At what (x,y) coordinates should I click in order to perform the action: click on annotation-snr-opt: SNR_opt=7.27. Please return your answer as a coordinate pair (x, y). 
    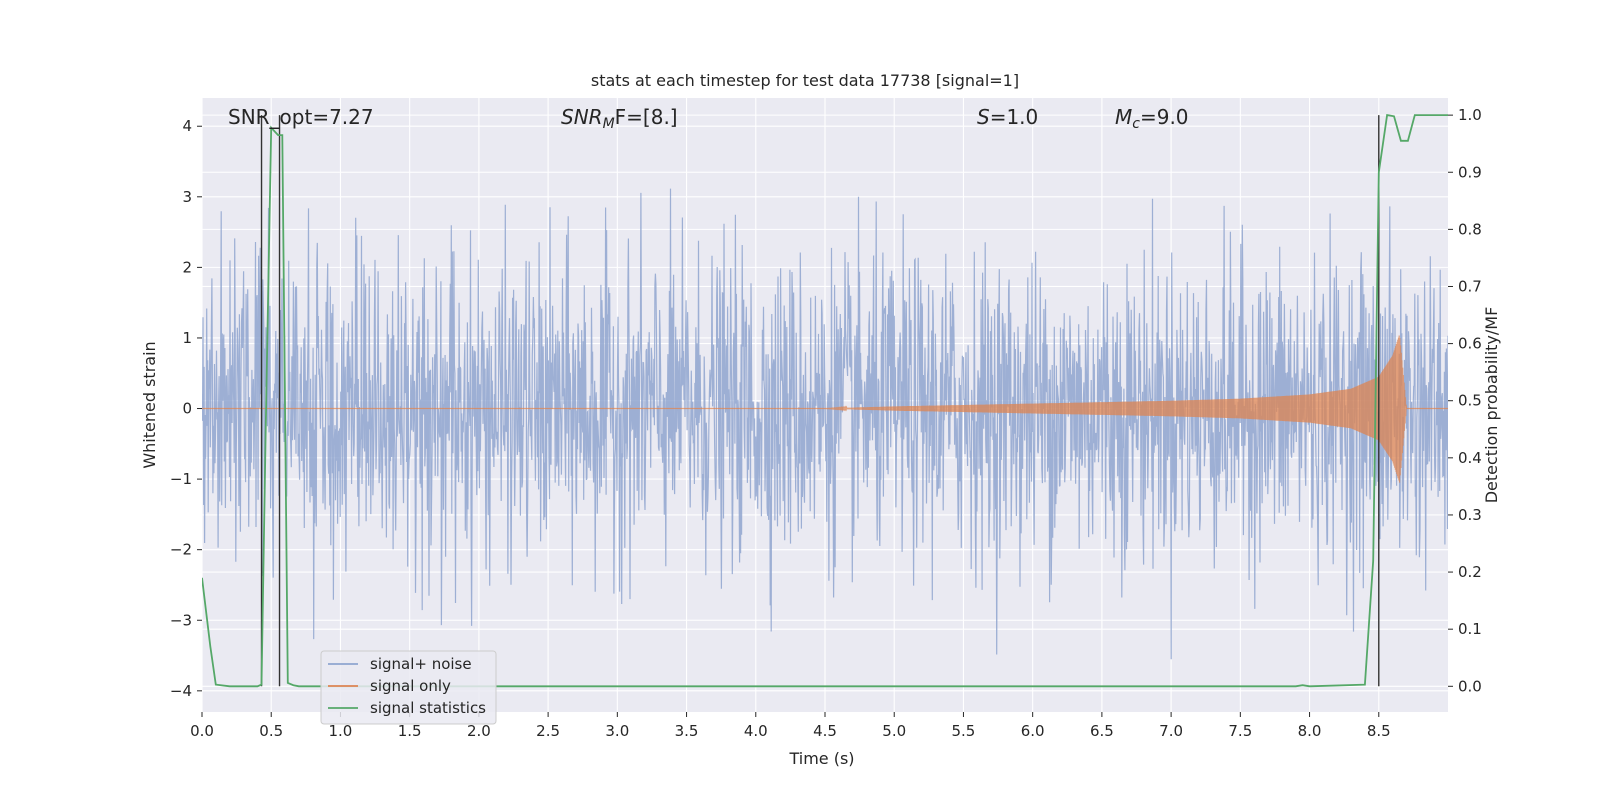
    Looking at the image, I should click on (301, 117).